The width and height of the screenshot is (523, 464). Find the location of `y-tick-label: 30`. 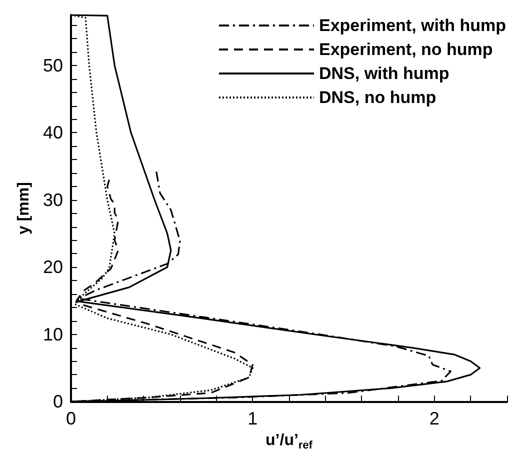

y-tick-label: 30 is located at coordinates (52, 200).